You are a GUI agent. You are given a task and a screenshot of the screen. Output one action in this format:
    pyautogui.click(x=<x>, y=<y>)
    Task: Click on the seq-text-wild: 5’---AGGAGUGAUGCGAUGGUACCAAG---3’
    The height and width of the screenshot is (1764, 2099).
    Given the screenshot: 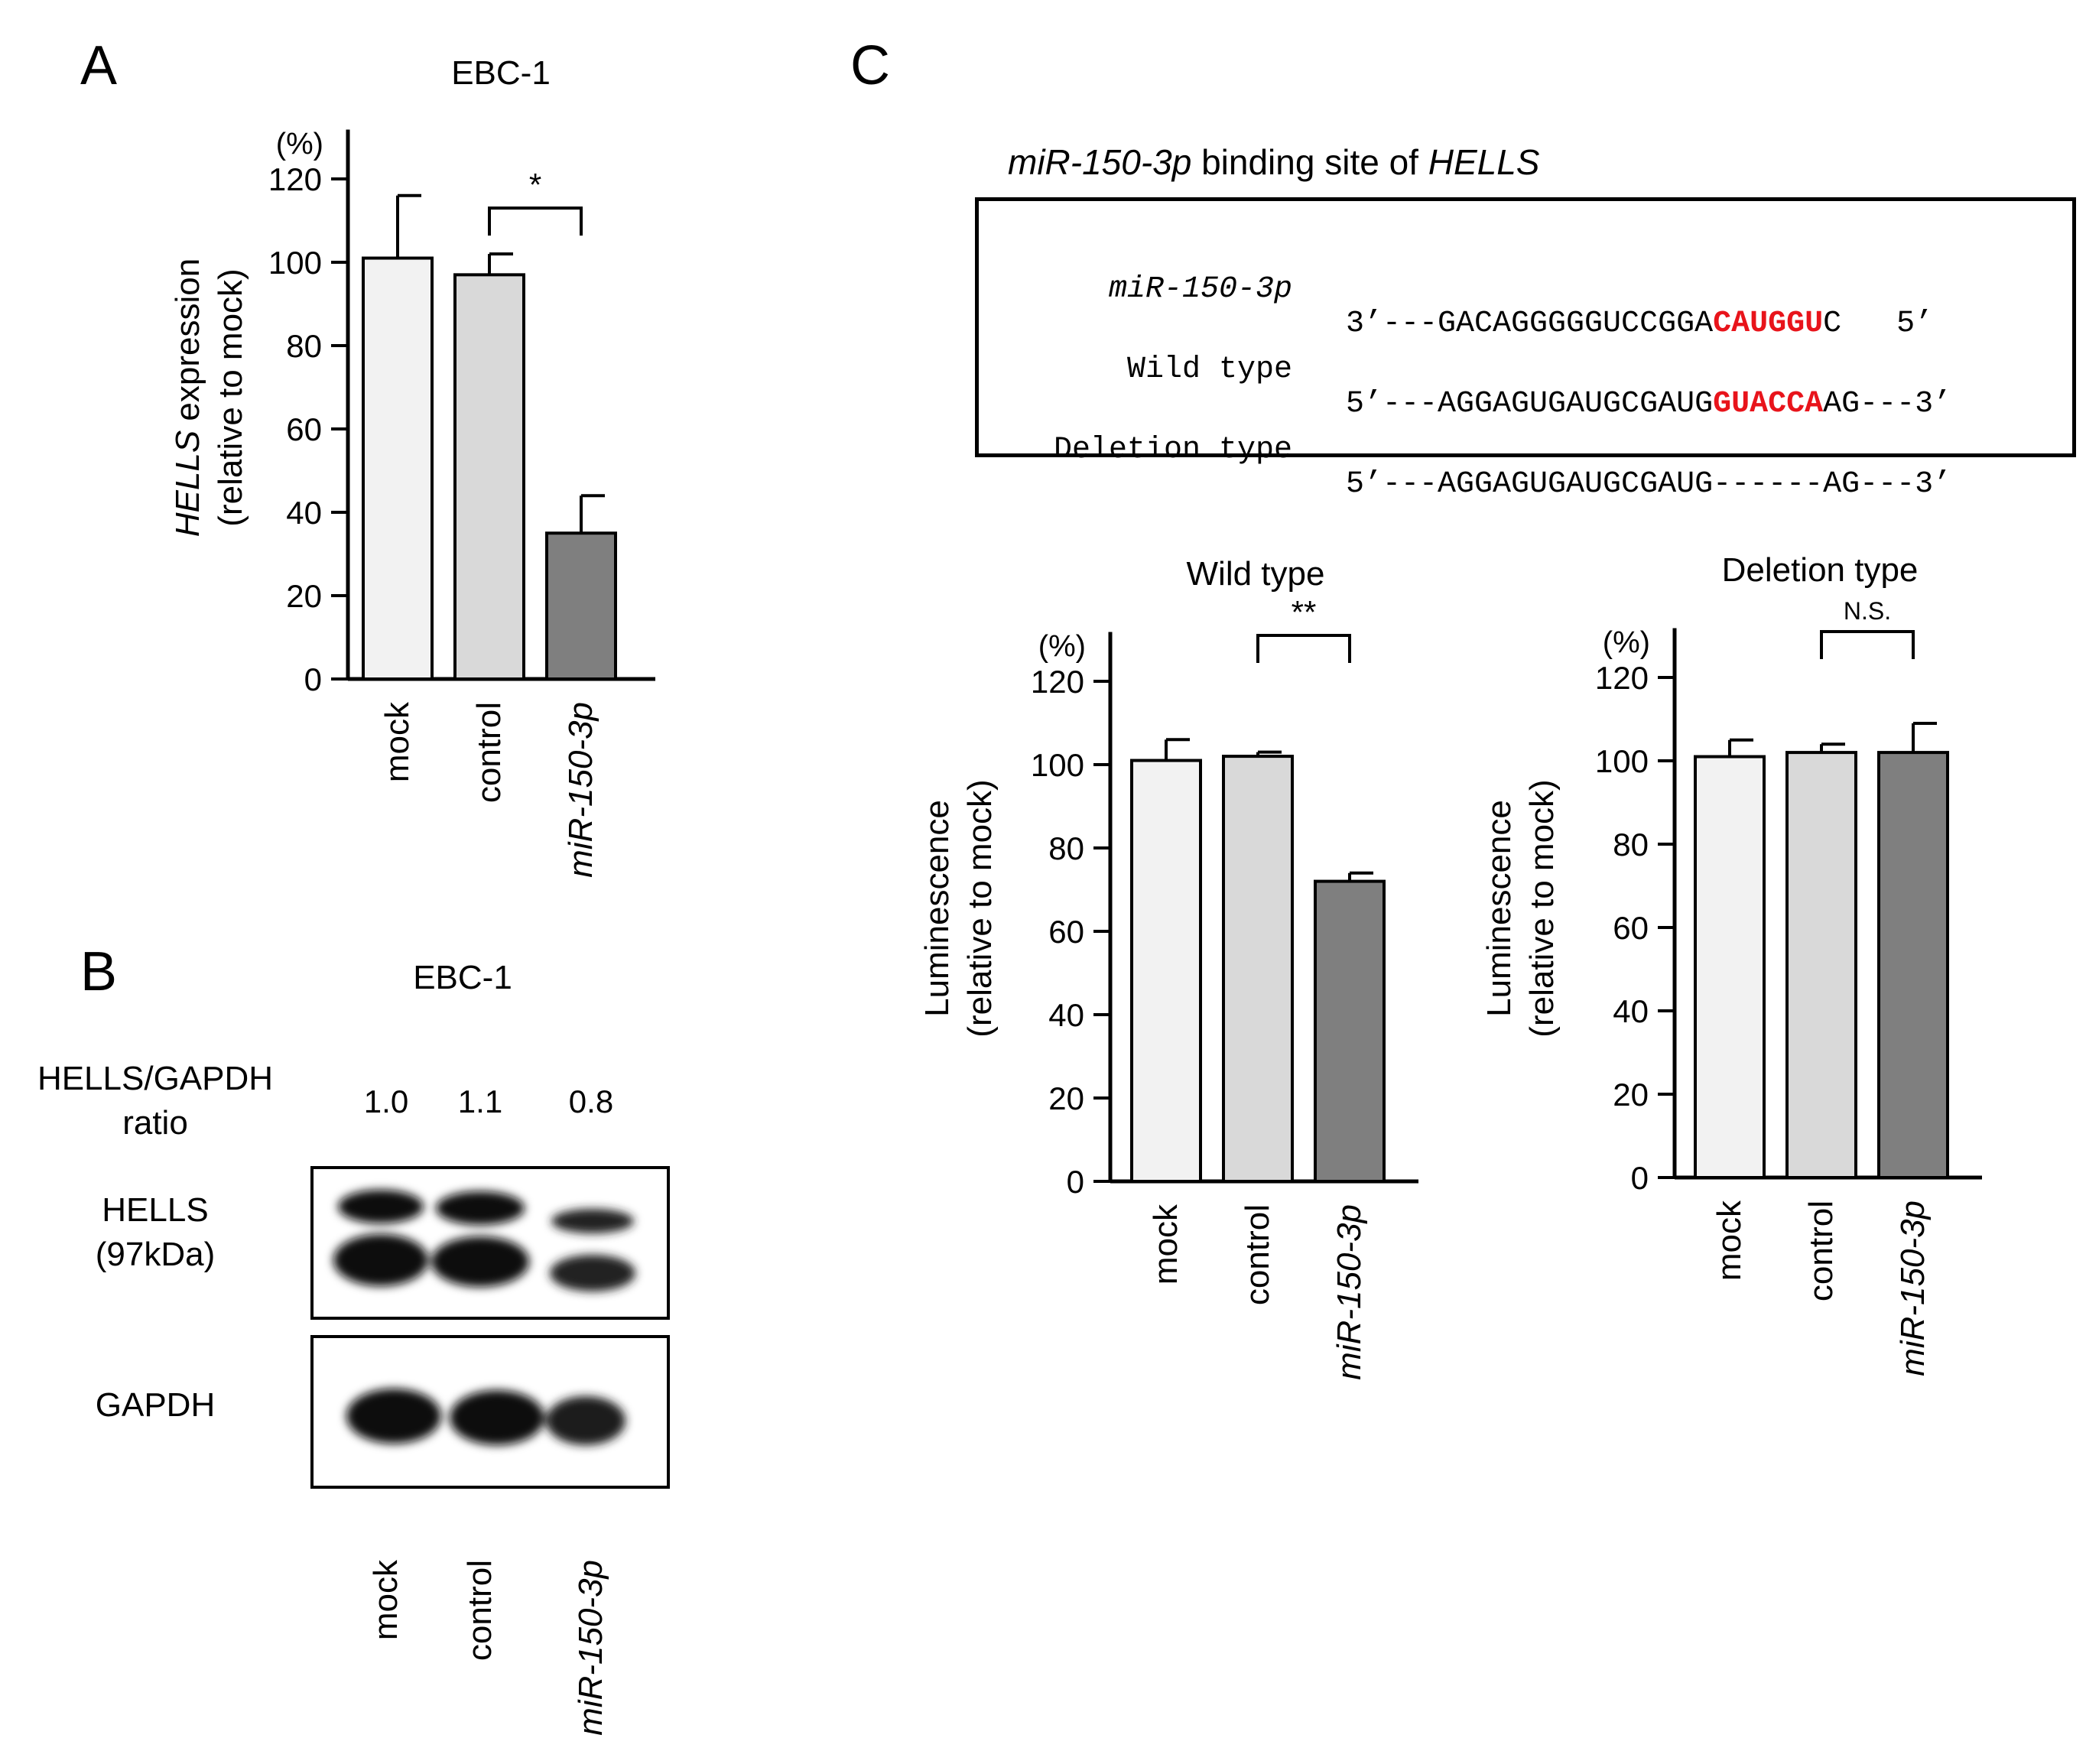 What is the action you would take?
    pyautogui.click(x=1648, y=404)
    